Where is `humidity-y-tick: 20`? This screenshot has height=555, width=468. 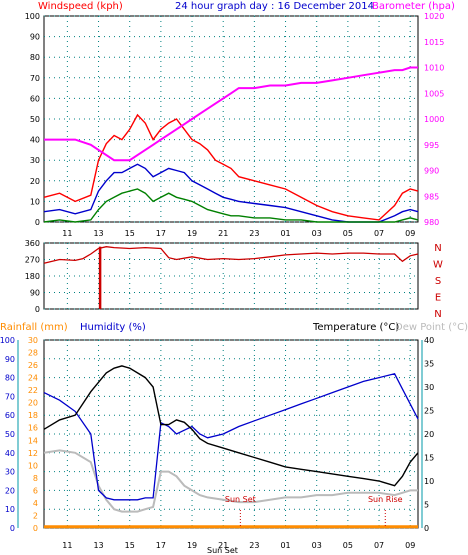
humidity-y-tick: 20 is located at coordinates (10, 490).